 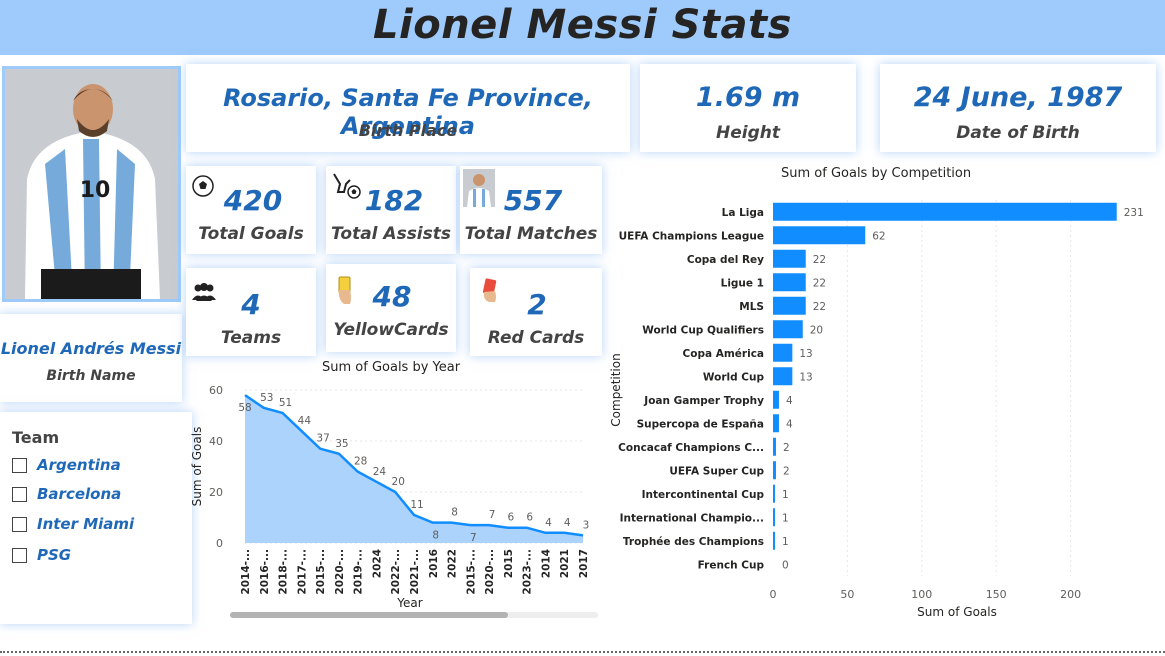 I want to click on x-tick-label: 2024, so click(x=377, y=563).